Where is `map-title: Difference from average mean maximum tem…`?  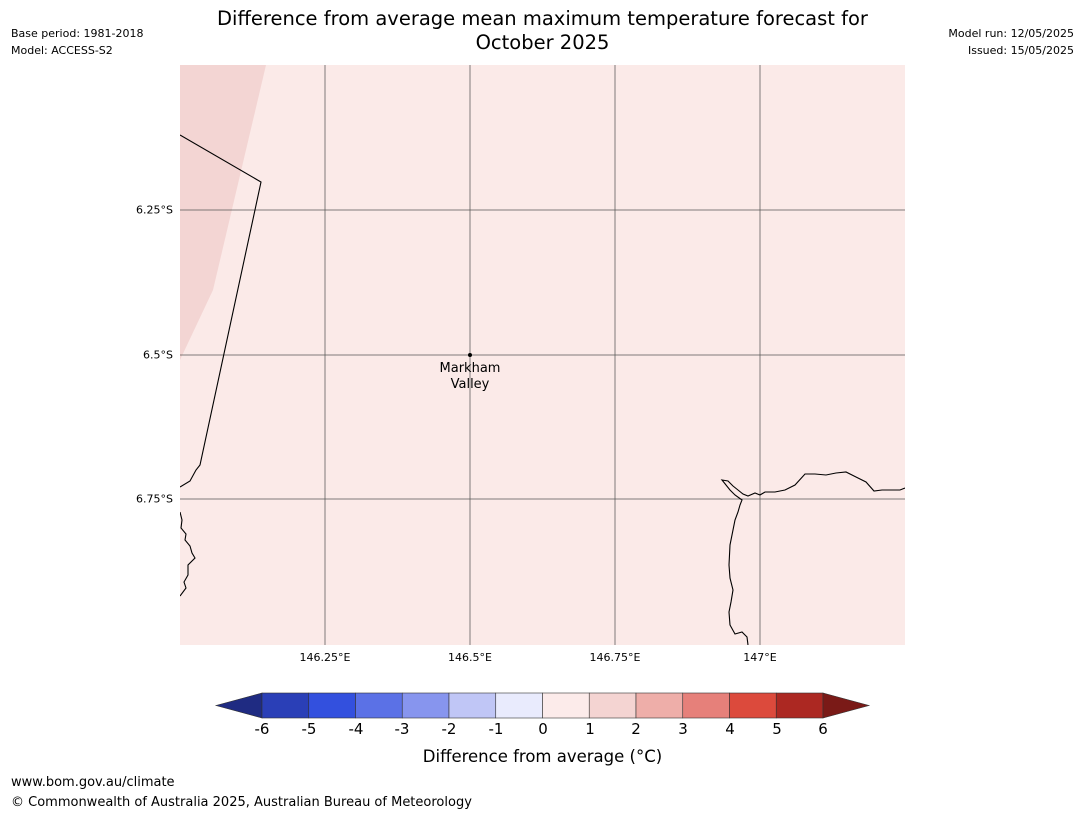
map-title: Difference from average mean maximum tem… is located at coordinates (542, 31).